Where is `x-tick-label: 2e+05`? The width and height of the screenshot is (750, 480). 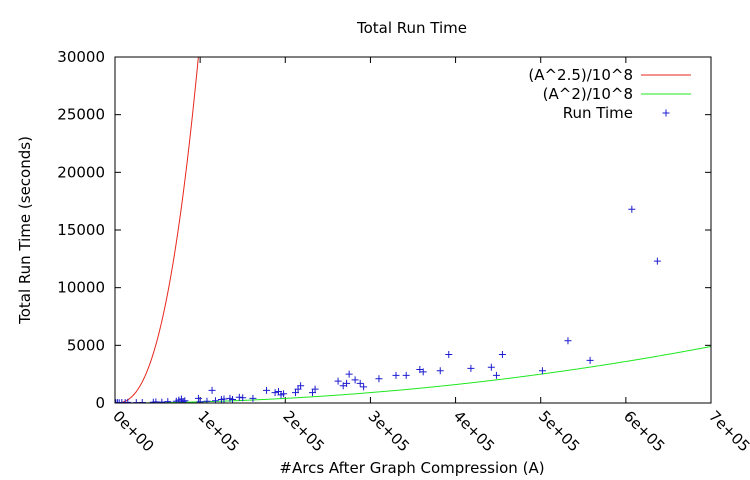
x-tick-label: 2e+05 is located at coordinates (303, 431).